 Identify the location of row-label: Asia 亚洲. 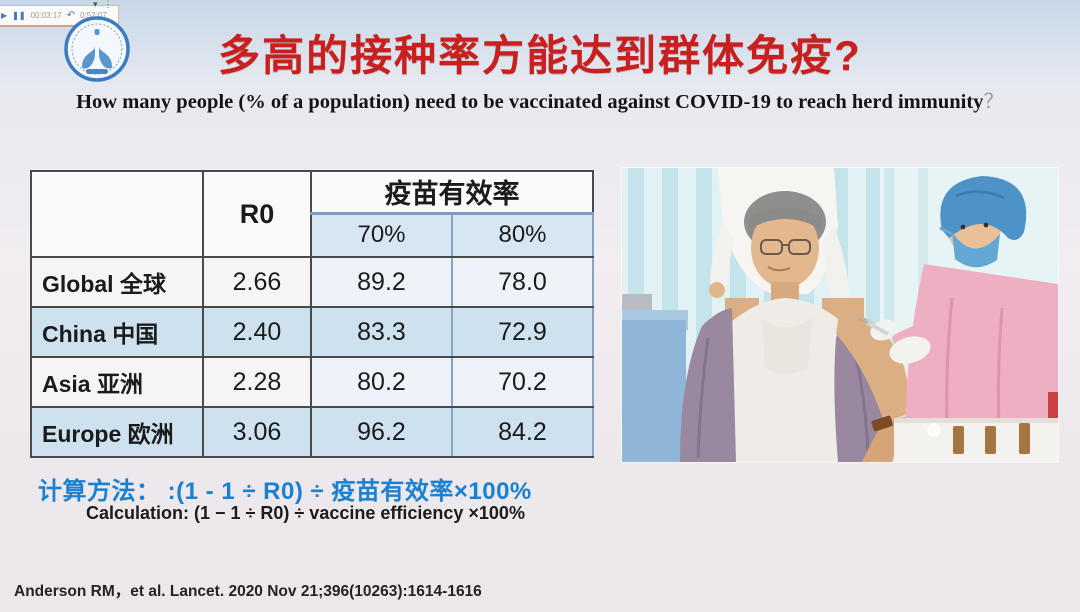
(117, 382).